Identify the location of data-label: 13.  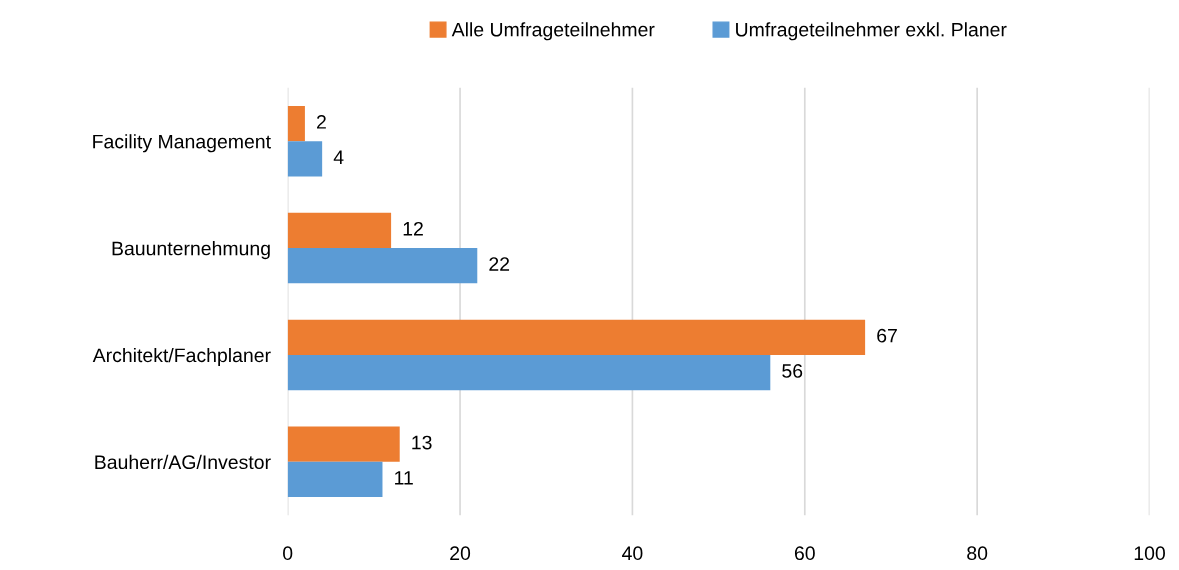
(422, 442).